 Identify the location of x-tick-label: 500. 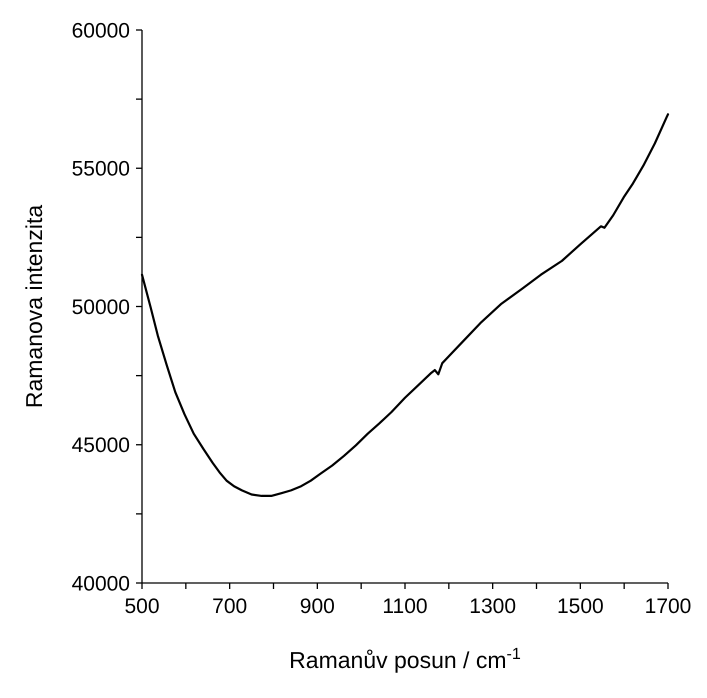
(142, 606).